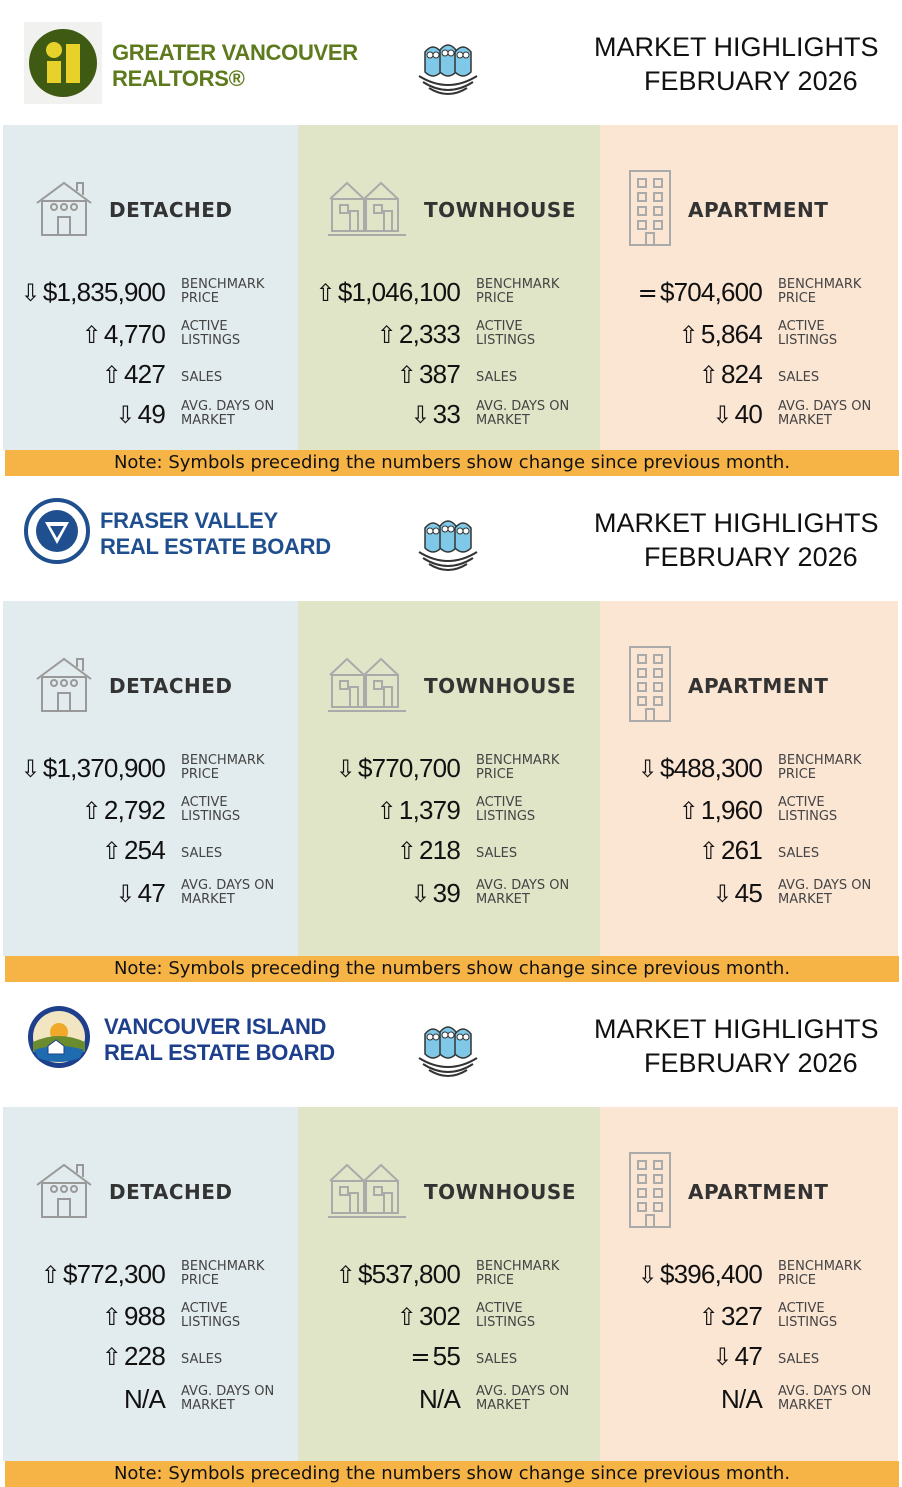 This screenshot has height=1487, width=902. Describe the element at coordinates (235, 52) in the screenshot. I see `logo-line: GREATER VANCOUVER` at that location.